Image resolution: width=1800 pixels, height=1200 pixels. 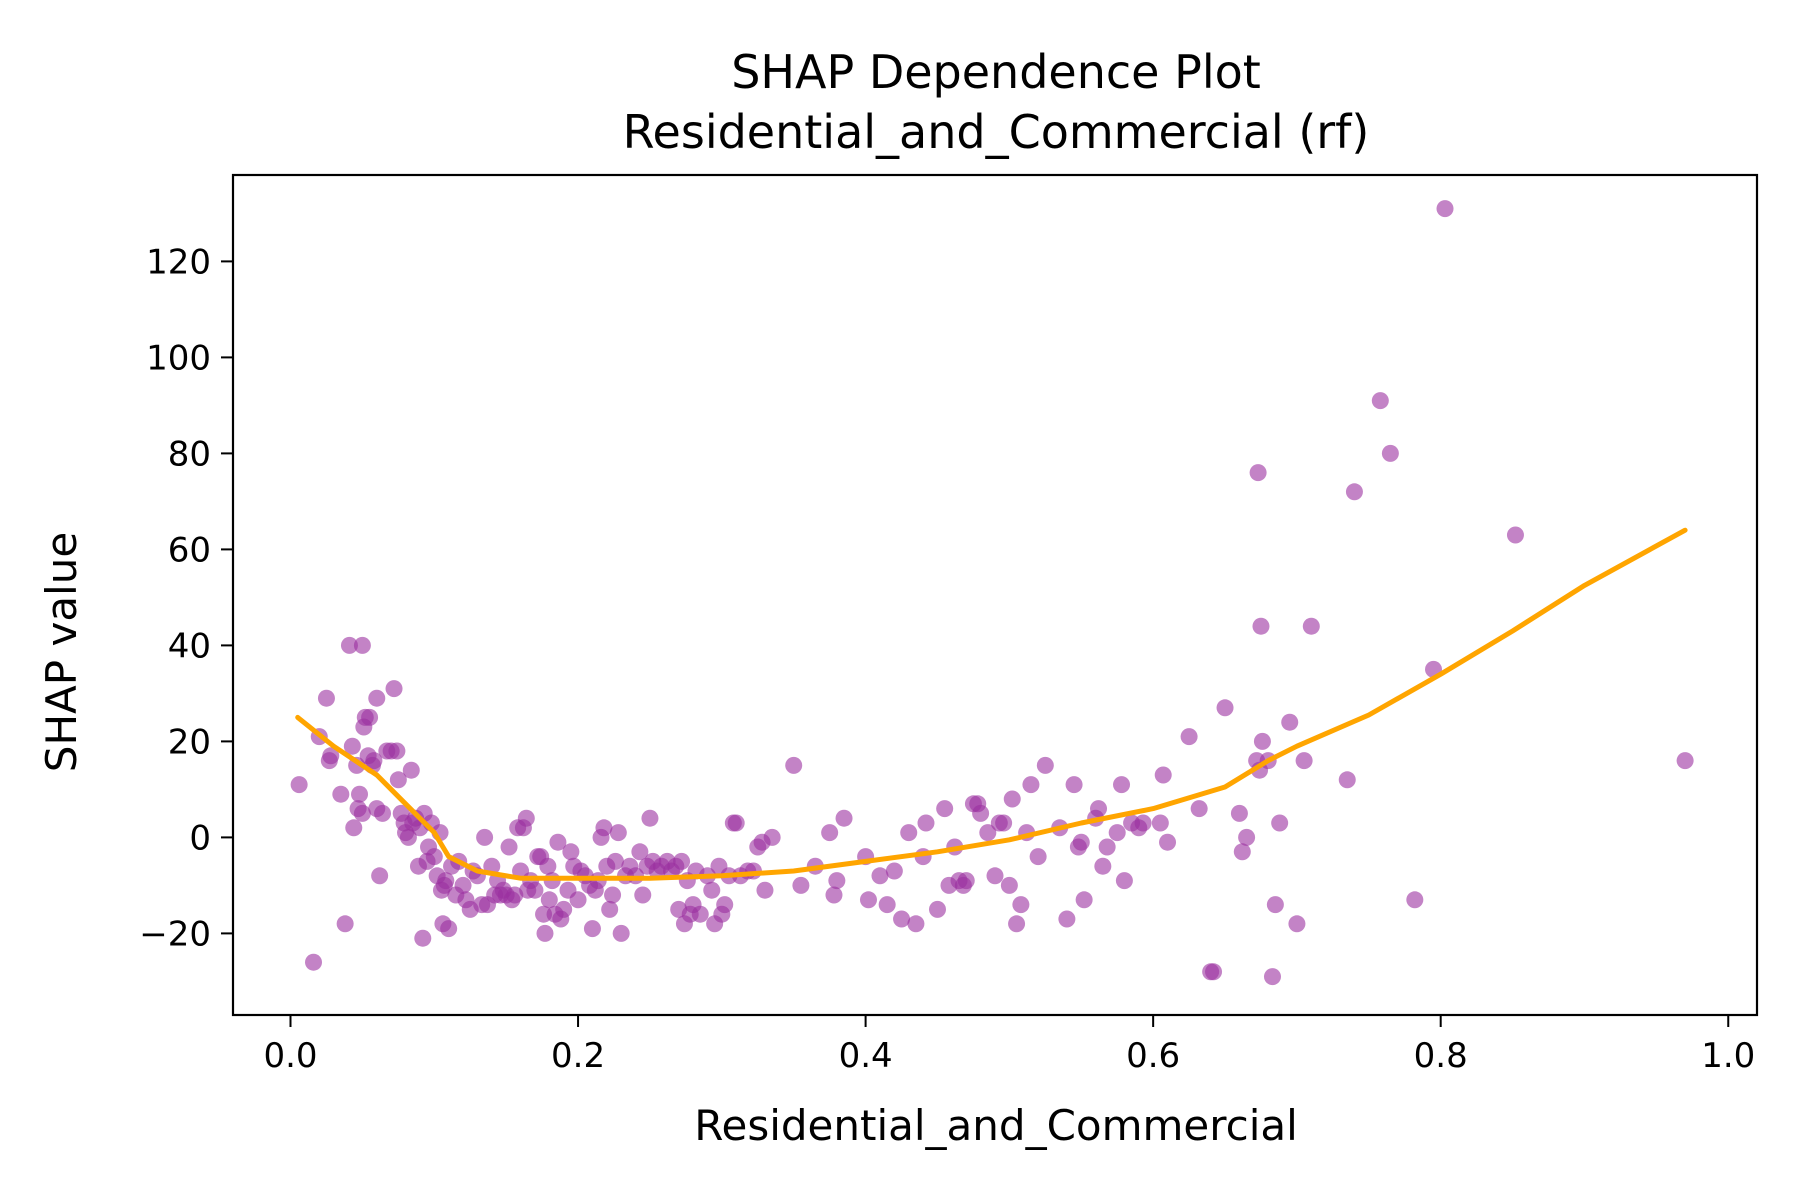 I want to click on y-tick-label: 100, so click(x=178, y=358).